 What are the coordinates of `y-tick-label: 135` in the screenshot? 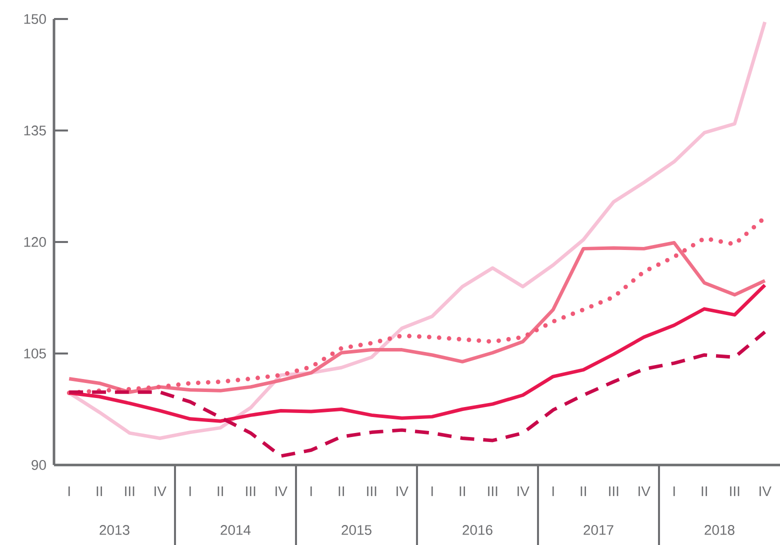 It's located at (35, 131).